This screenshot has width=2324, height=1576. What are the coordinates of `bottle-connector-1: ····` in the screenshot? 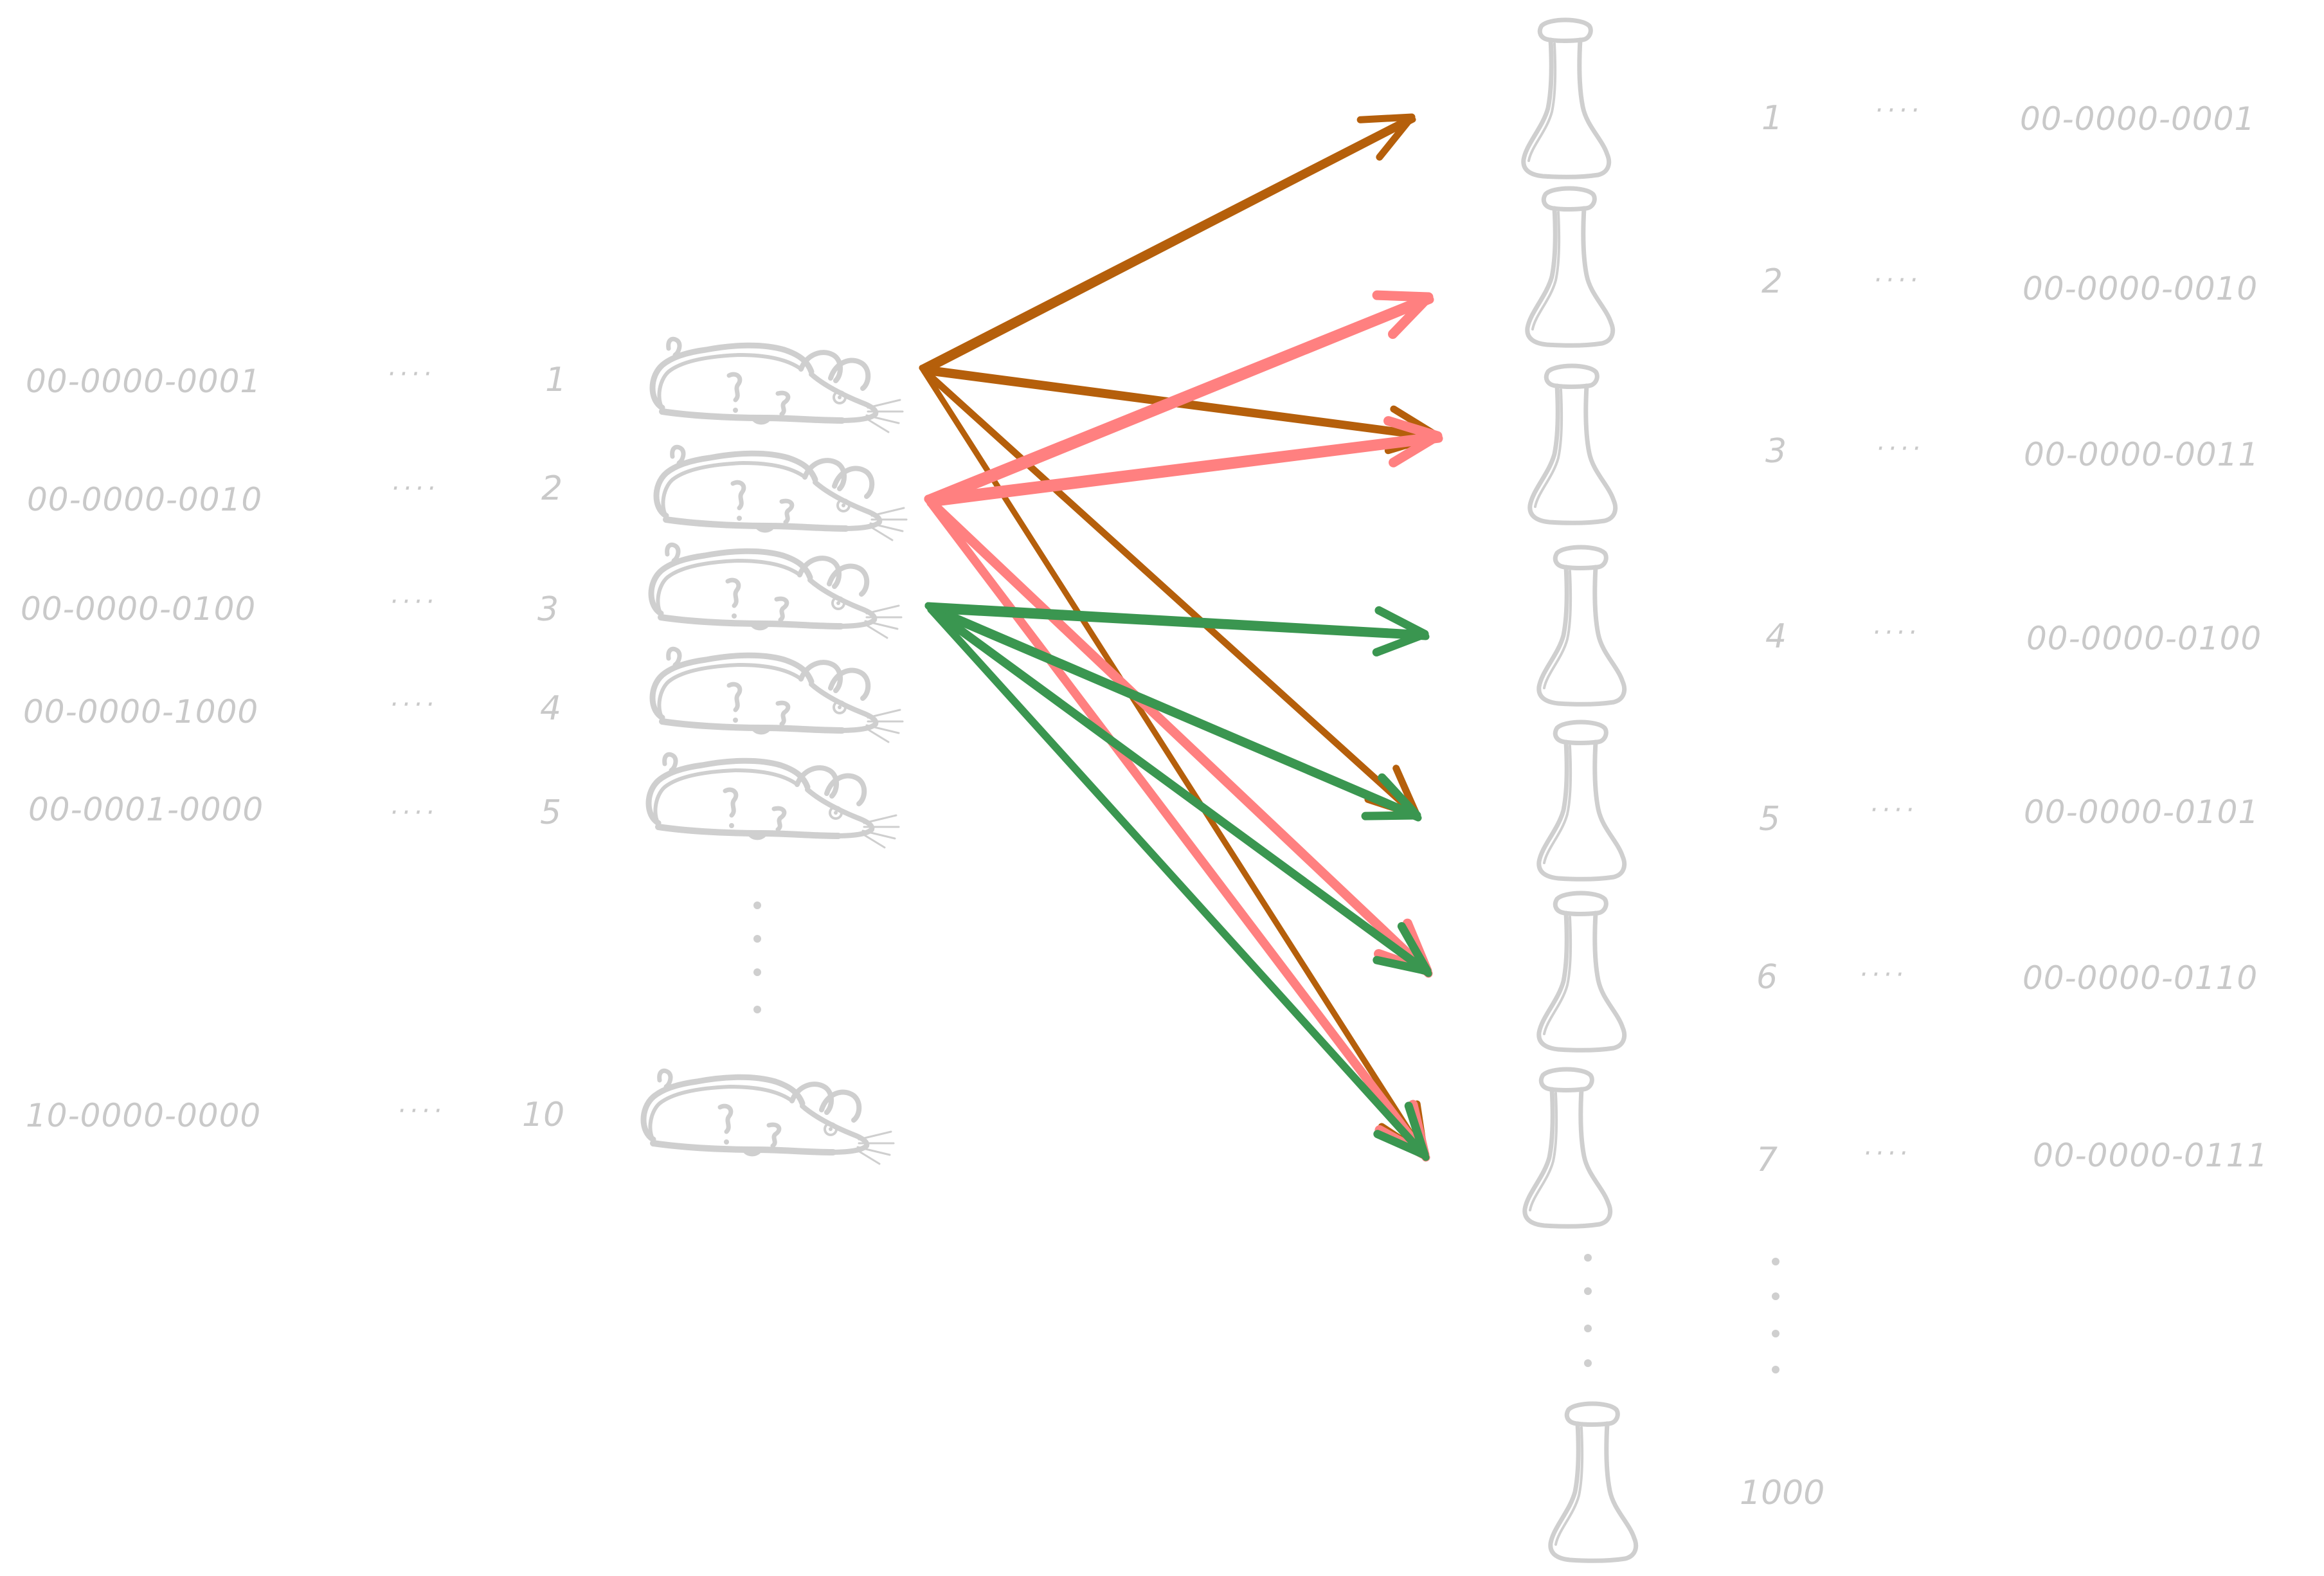 It's located at (1899, 111).